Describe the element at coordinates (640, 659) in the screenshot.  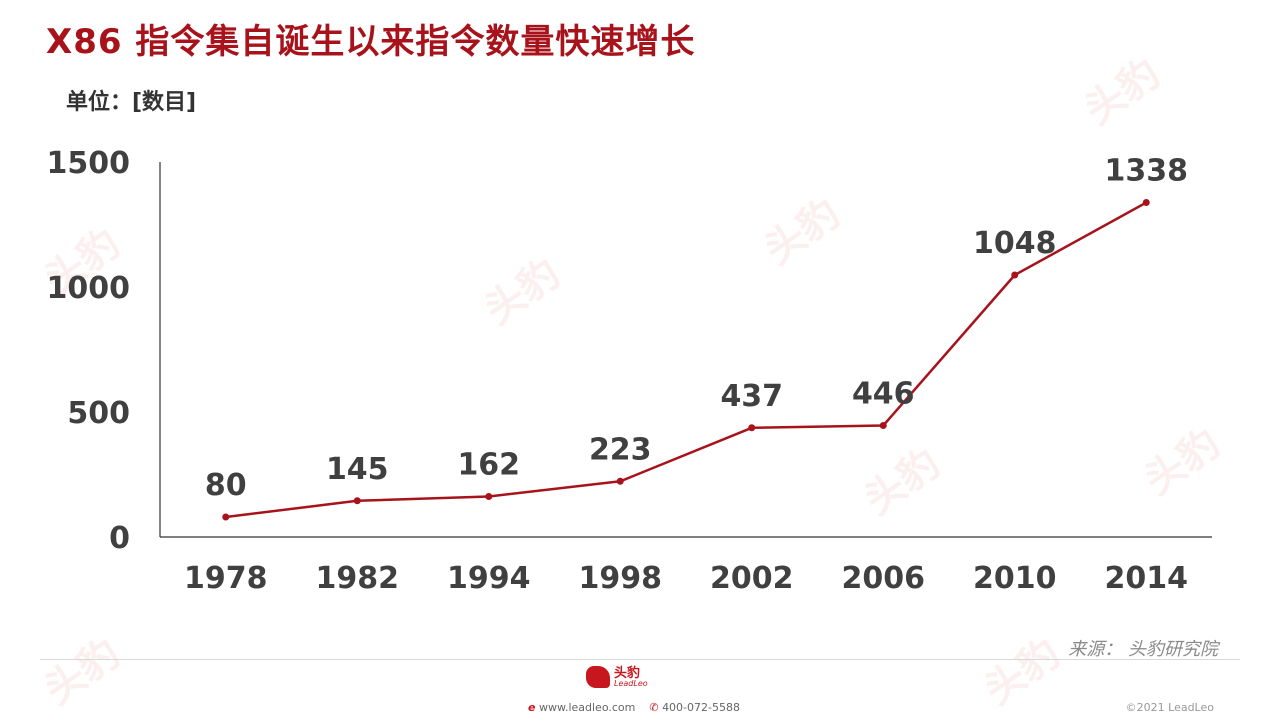
I see `footer-divider` at that location.